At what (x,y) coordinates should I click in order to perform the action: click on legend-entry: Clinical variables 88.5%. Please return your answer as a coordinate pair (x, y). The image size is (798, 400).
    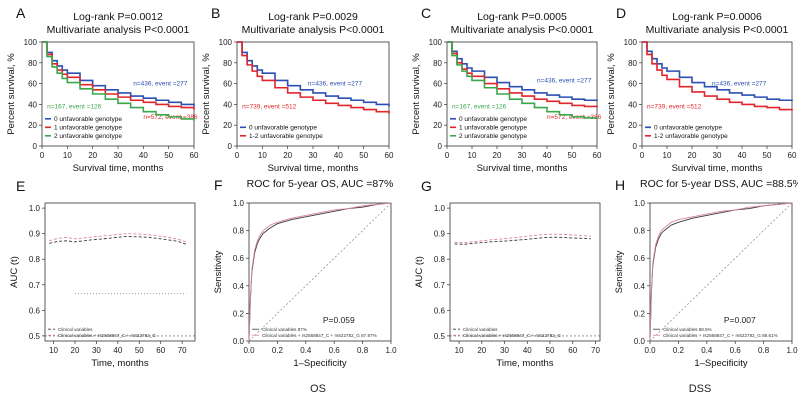
    Looking at the image, I should click on (687, 329).